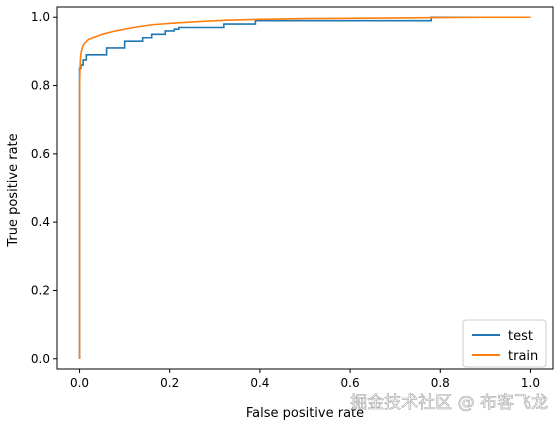  What do you see at coordinates (79, 383) in the screenshot?
I see `x-tick-label: 0.0` at bounding box center [79, 383].